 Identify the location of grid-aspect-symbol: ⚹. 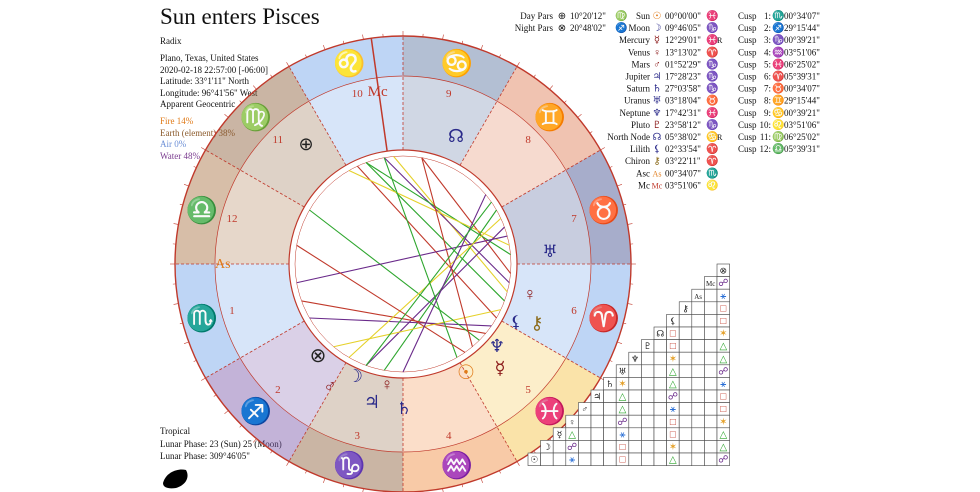
(673, 409).